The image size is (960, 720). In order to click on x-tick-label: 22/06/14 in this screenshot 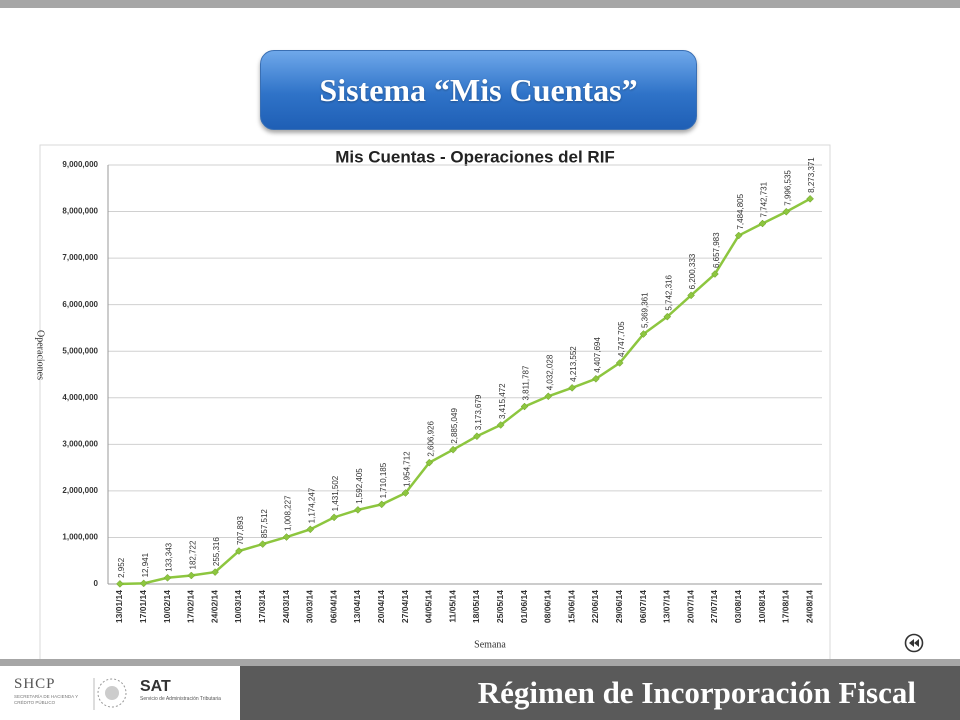, I will do `click(595, 606)`.